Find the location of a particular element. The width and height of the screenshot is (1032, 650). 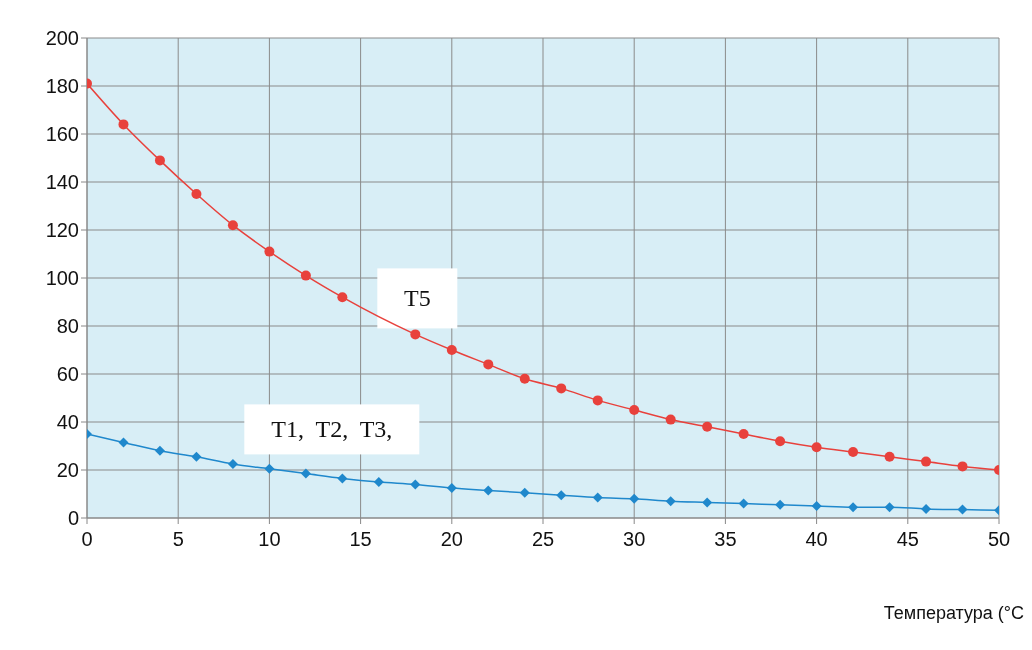

x-tick-label: 20 is located at coordinates (451, 539).